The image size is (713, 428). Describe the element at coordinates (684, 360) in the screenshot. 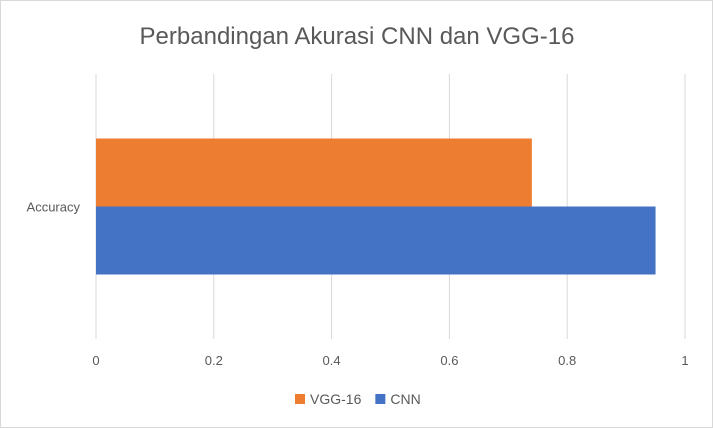

I see `x-tick-label: 1` at that location.